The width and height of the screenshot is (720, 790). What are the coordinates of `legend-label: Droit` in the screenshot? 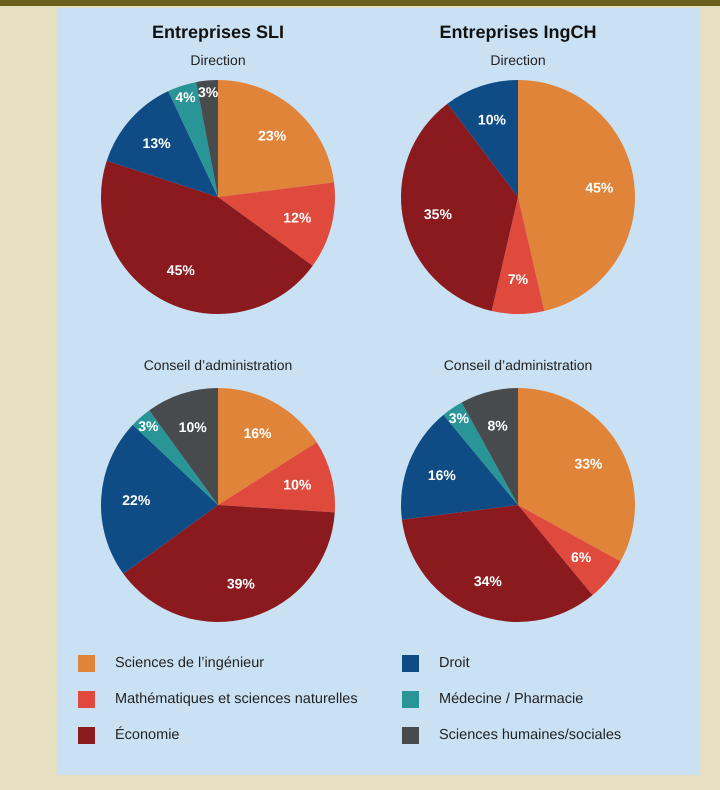 It's located at (454, 663).